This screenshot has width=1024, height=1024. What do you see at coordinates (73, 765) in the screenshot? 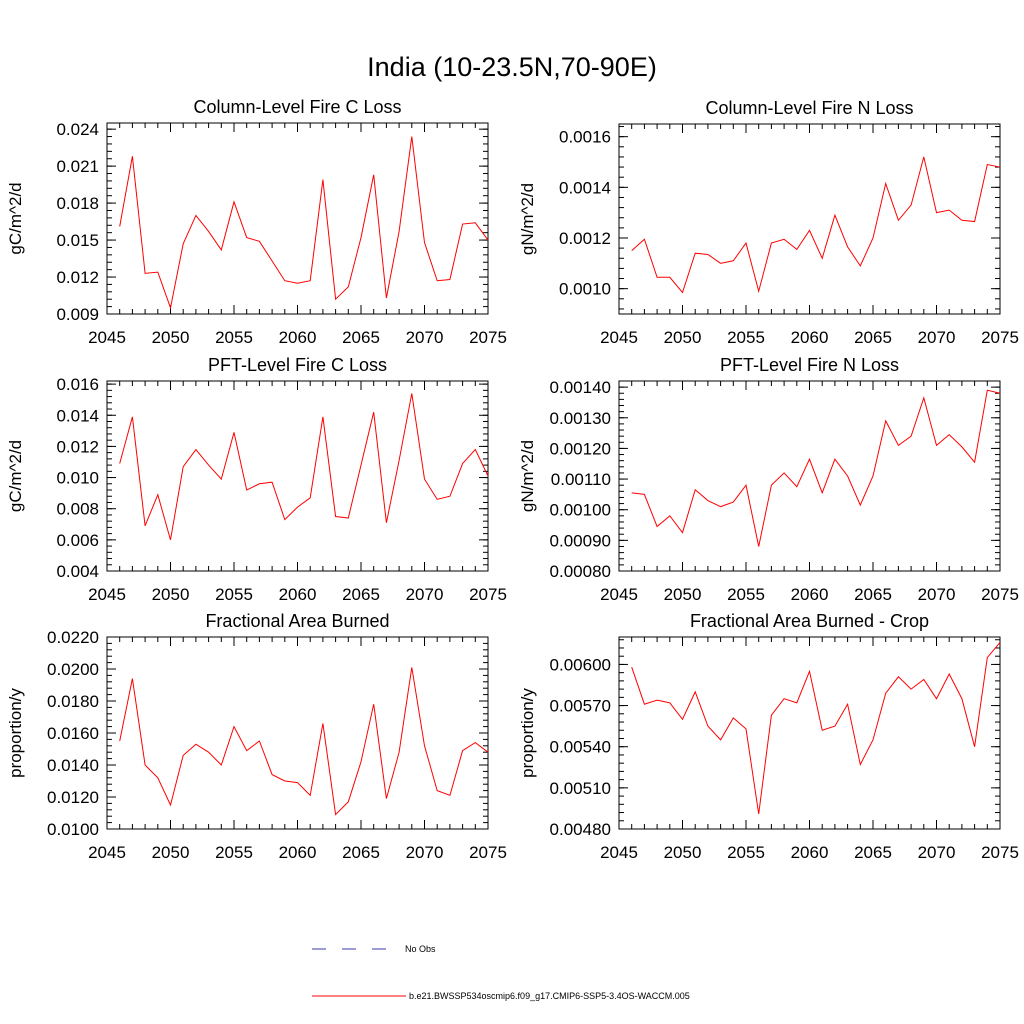
I see `y-tick-label: 0.0140` at bounding box center [73, 765].